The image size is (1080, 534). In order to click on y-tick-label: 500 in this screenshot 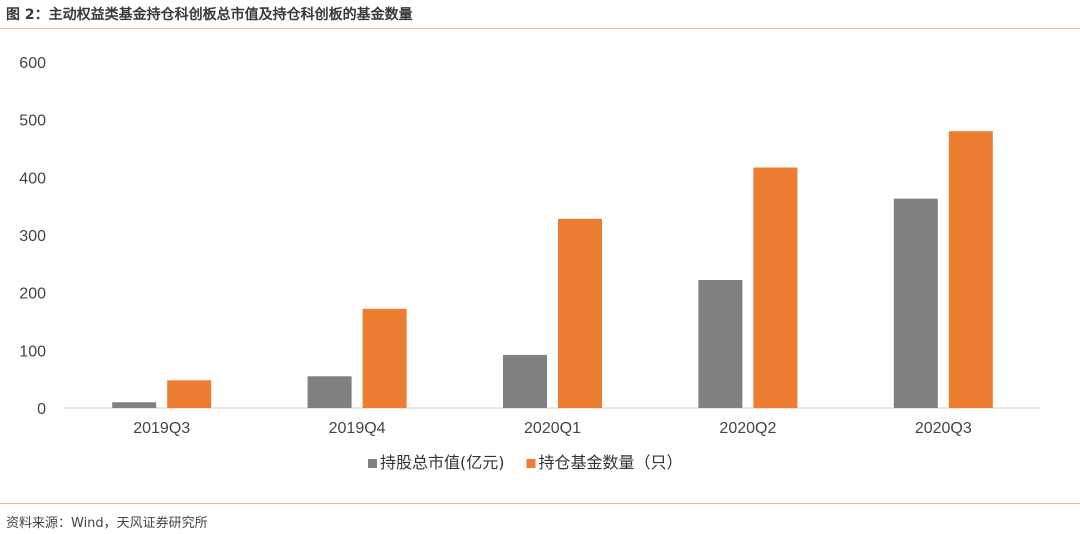, I will do `click(32, 121)`.